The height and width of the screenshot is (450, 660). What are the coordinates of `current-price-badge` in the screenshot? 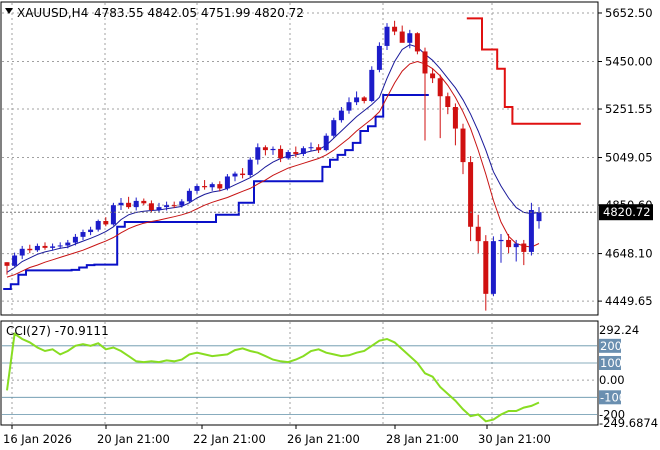 It's located at (626, 212).